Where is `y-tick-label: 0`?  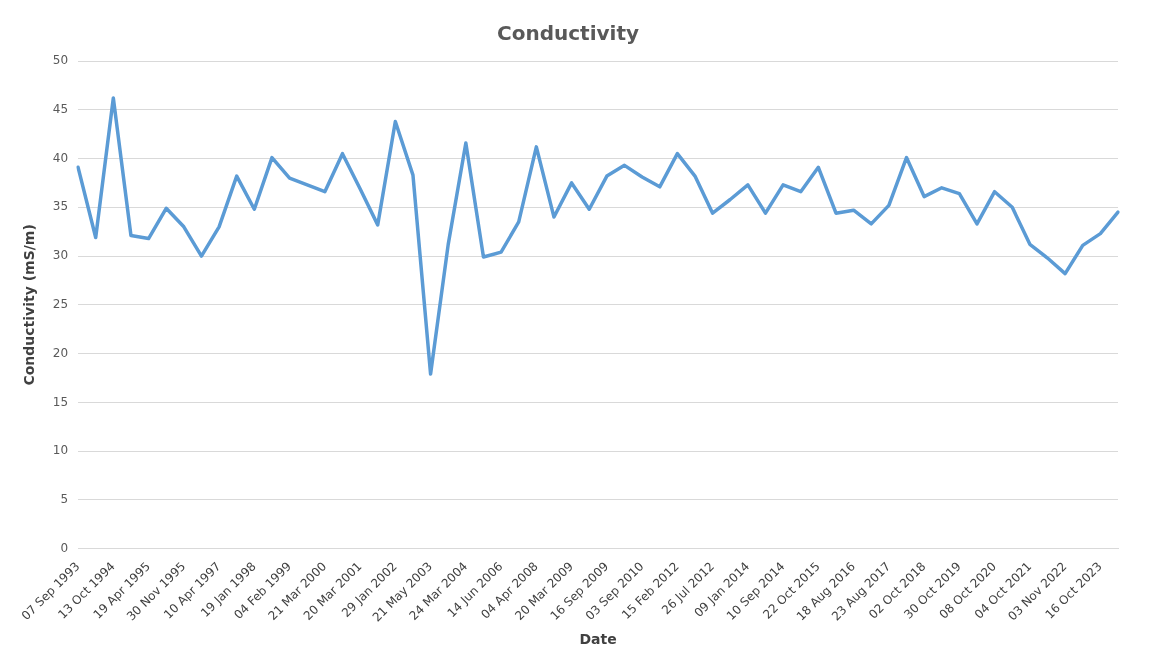 y-tick-label: 0 is located at coordinates (64, 547).